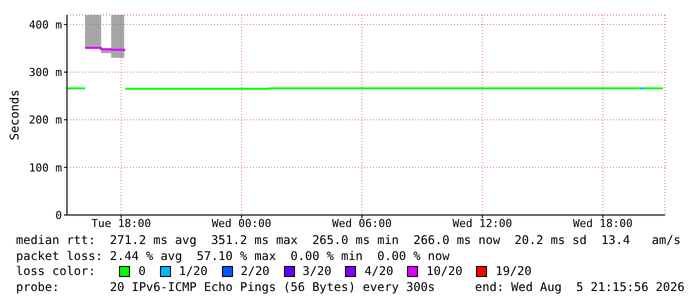  Describe the element at coordinates (121, 223) in the screenshot. I see `x-tick-label: Tue 18:00` at that location.